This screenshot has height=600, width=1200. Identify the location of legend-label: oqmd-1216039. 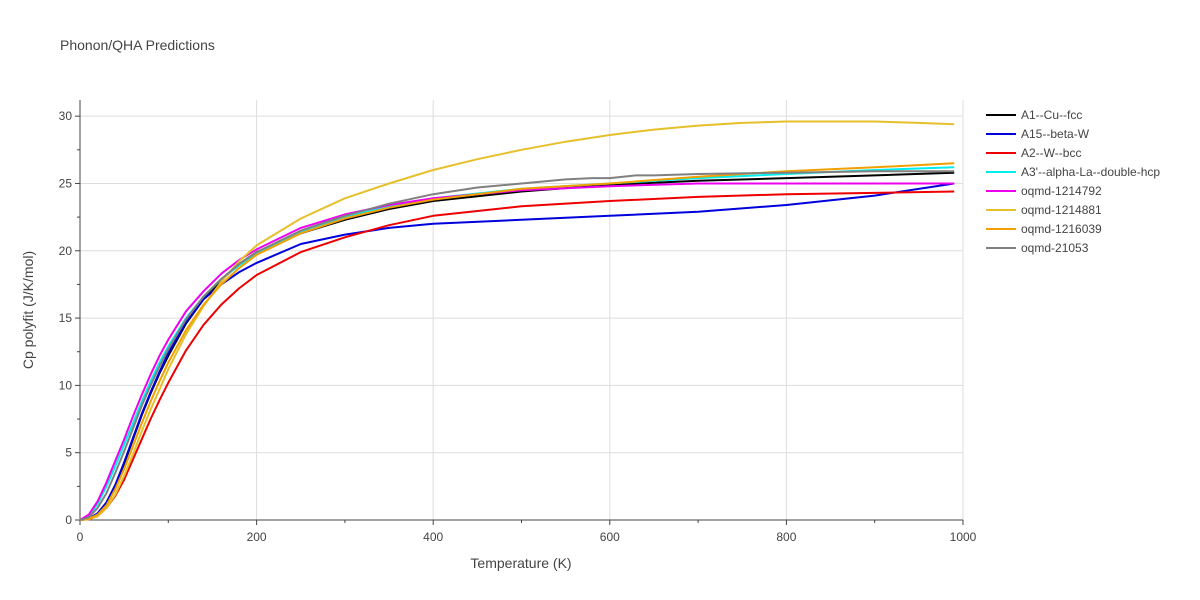
(1061, 229).